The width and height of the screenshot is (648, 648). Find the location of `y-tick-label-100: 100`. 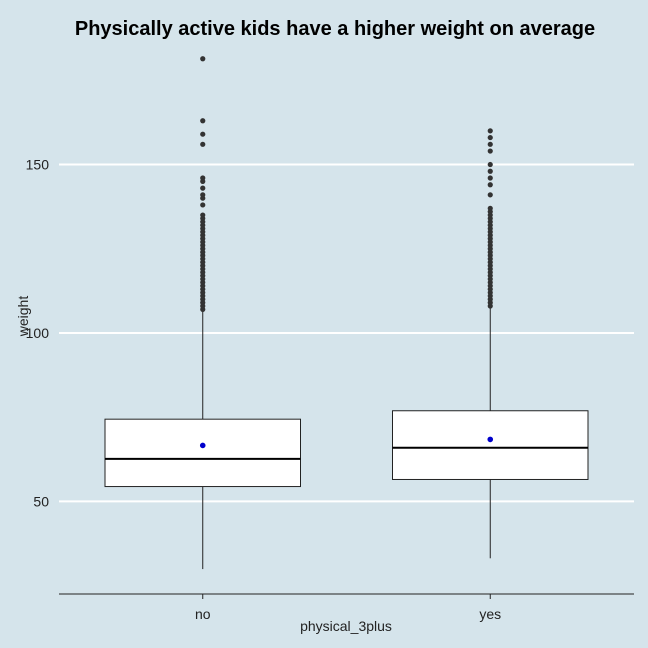

y-tick-label-100: 100 is located at coordinates (38, 333).